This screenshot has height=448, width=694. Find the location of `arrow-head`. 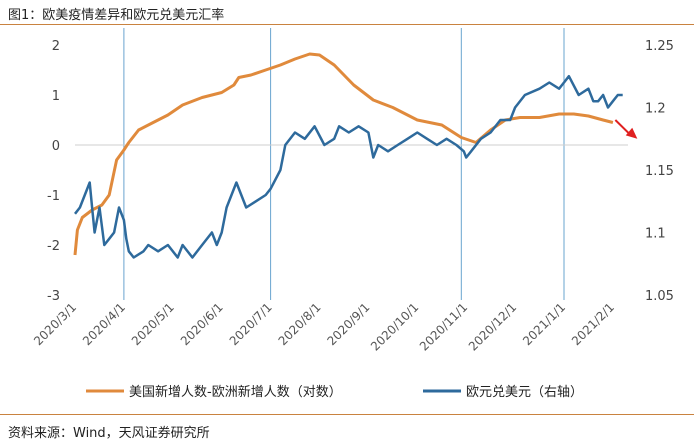

arrow-head is located at coordinates (631, 133).